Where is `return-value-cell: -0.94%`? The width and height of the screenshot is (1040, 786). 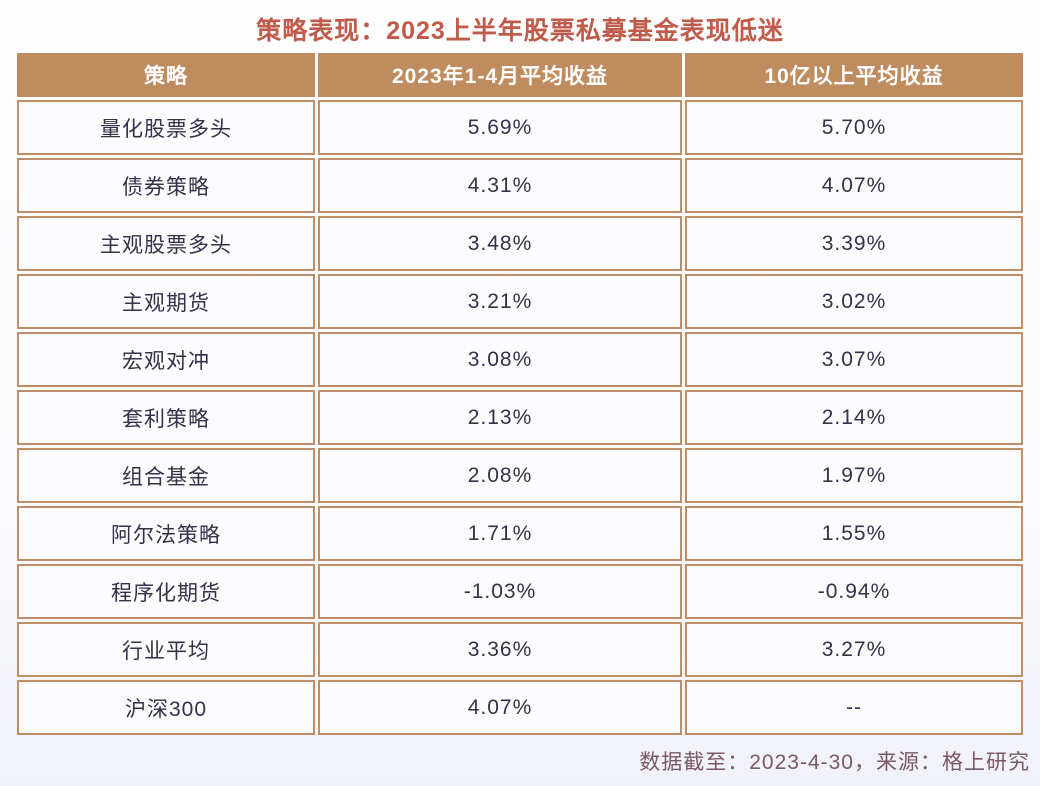
return-value-cell: -0.94% is located at coordinates (854, 591).